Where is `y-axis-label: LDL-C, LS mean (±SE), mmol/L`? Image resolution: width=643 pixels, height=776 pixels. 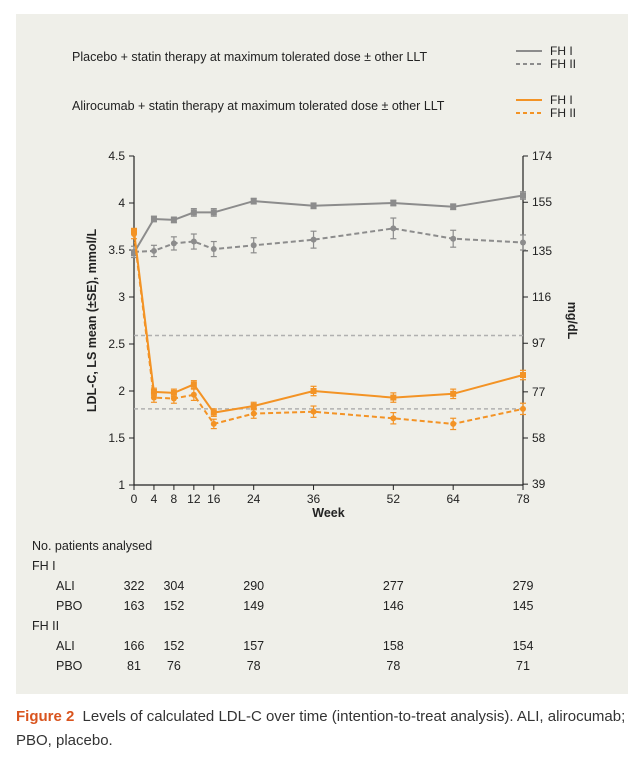
y-axis-label: LDL-C, LS mean (±SE), mmol/L is located at coordinates (92, 321).